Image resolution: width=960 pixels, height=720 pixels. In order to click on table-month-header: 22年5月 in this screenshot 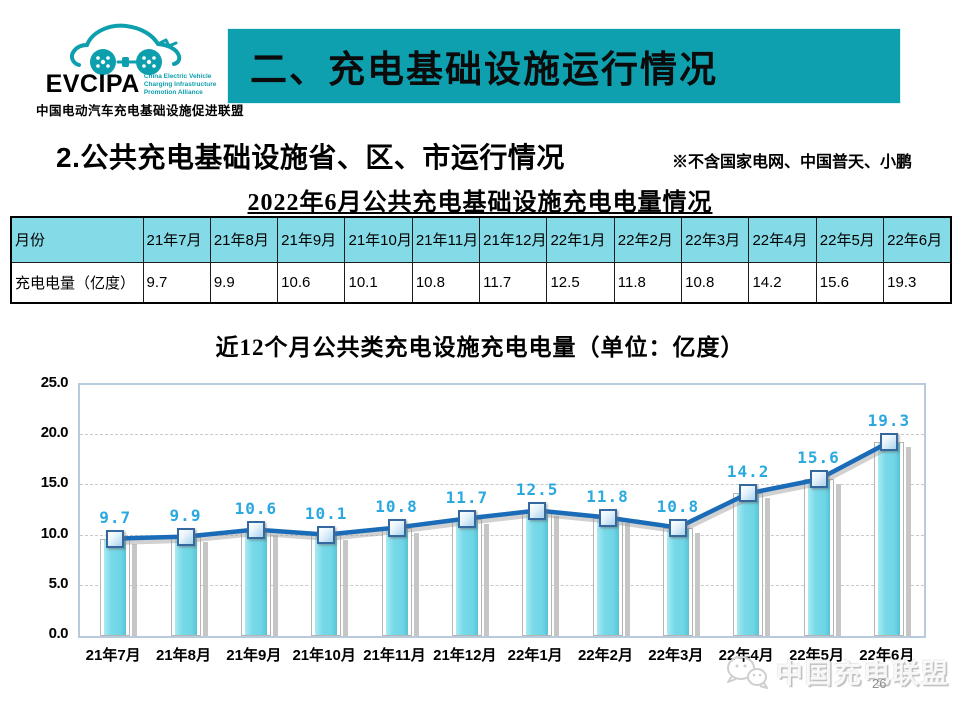, I will do `click(850, 239)`.